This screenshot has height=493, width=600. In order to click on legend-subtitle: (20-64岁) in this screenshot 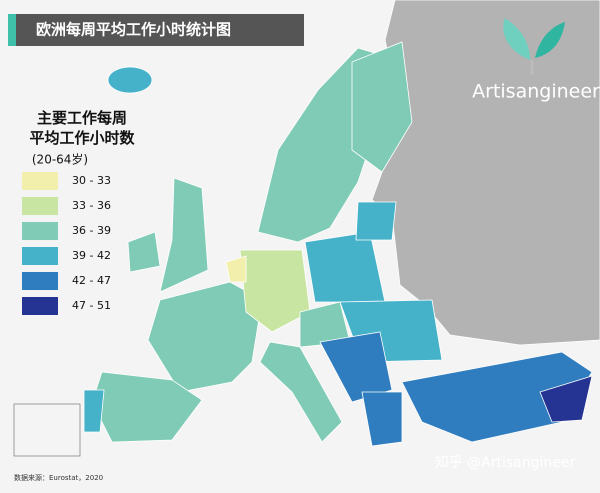, I will do `click(60, 159)`.